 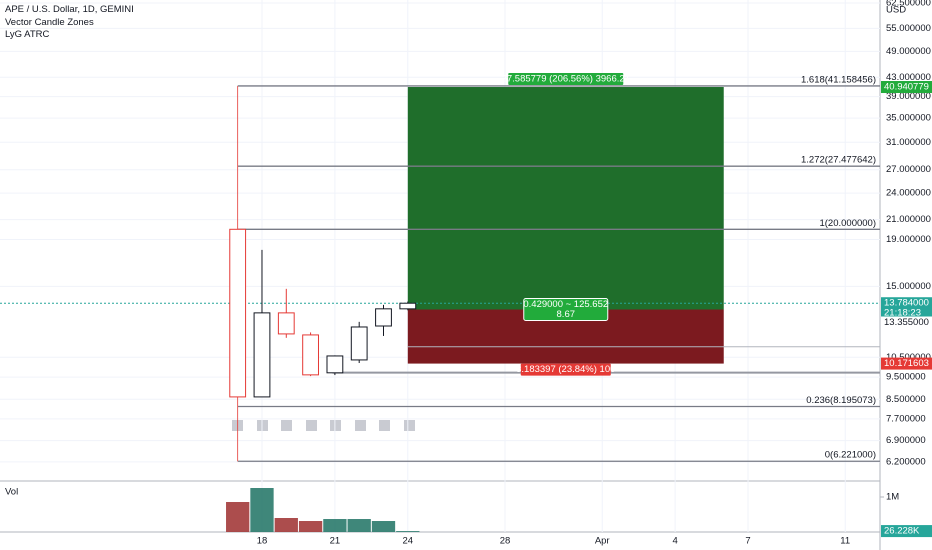 I want to click on stop-badge: 10.171603, so click(x=906, y=363).